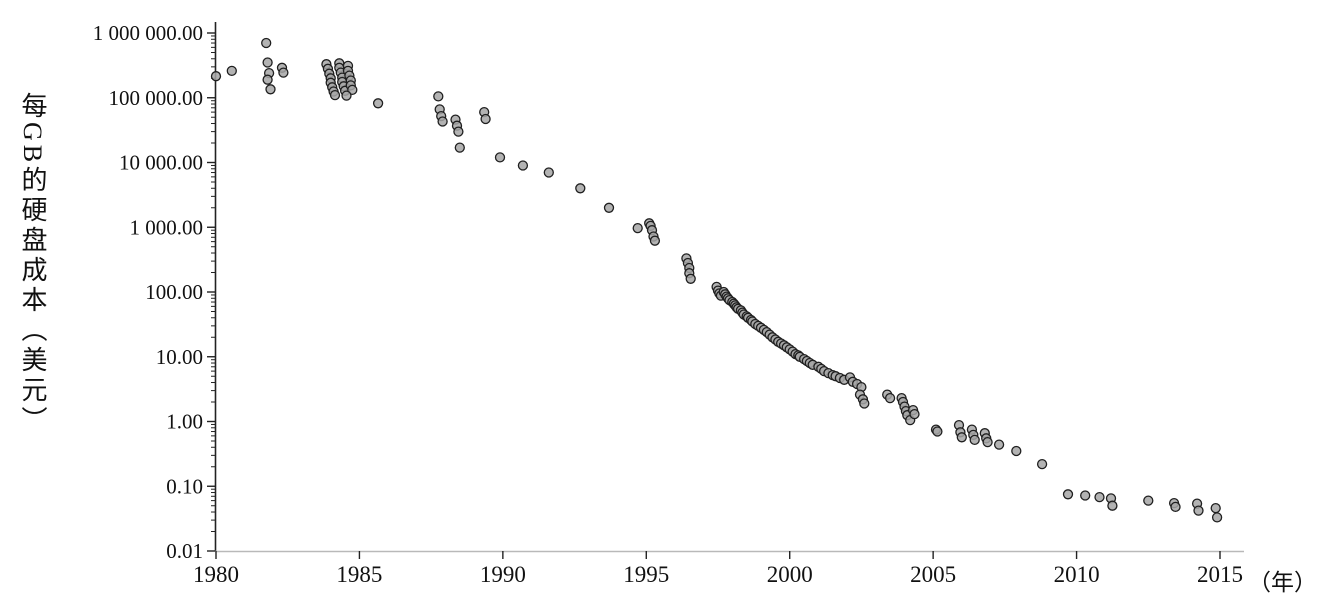 This screenshot has height=607, width=1336. I want to click on y-tick-label: 1.00, so click(184, 422).